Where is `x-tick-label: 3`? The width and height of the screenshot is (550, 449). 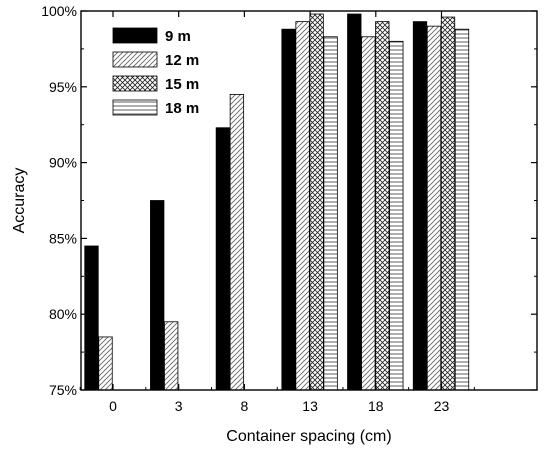
x-tick-label: 3 is located at coordinates (179, 406).